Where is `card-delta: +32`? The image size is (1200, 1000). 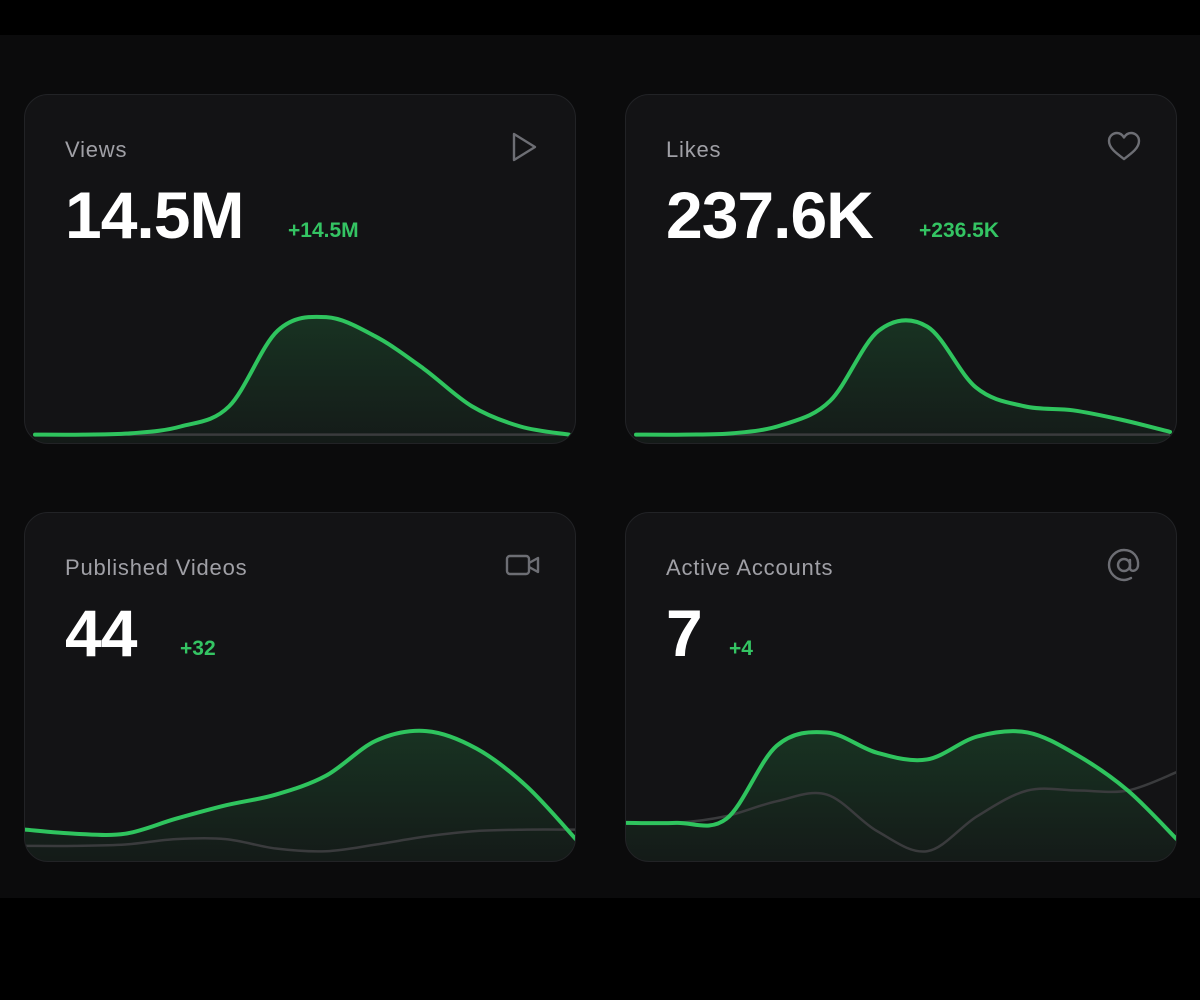 card-delta: +32 is located at coordinates (198, 648).